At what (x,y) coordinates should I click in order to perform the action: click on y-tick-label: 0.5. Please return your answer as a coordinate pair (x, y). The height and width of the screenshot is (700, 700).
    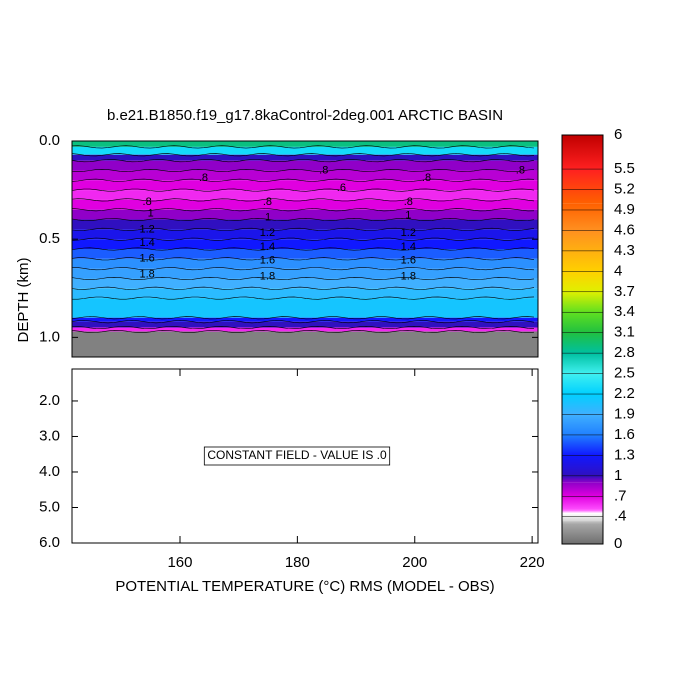
    Looking at the image, I should click on (49, 238).